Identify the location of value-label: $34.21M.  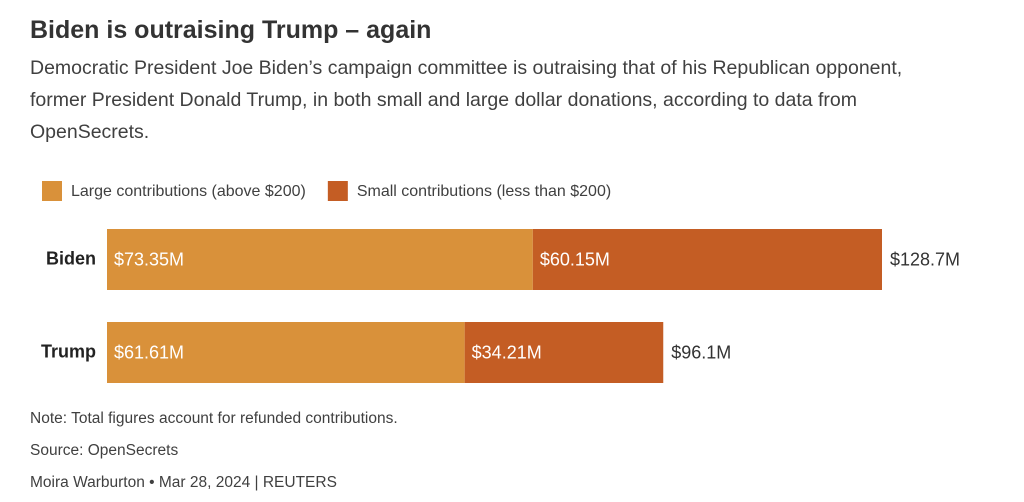
(507, 352).